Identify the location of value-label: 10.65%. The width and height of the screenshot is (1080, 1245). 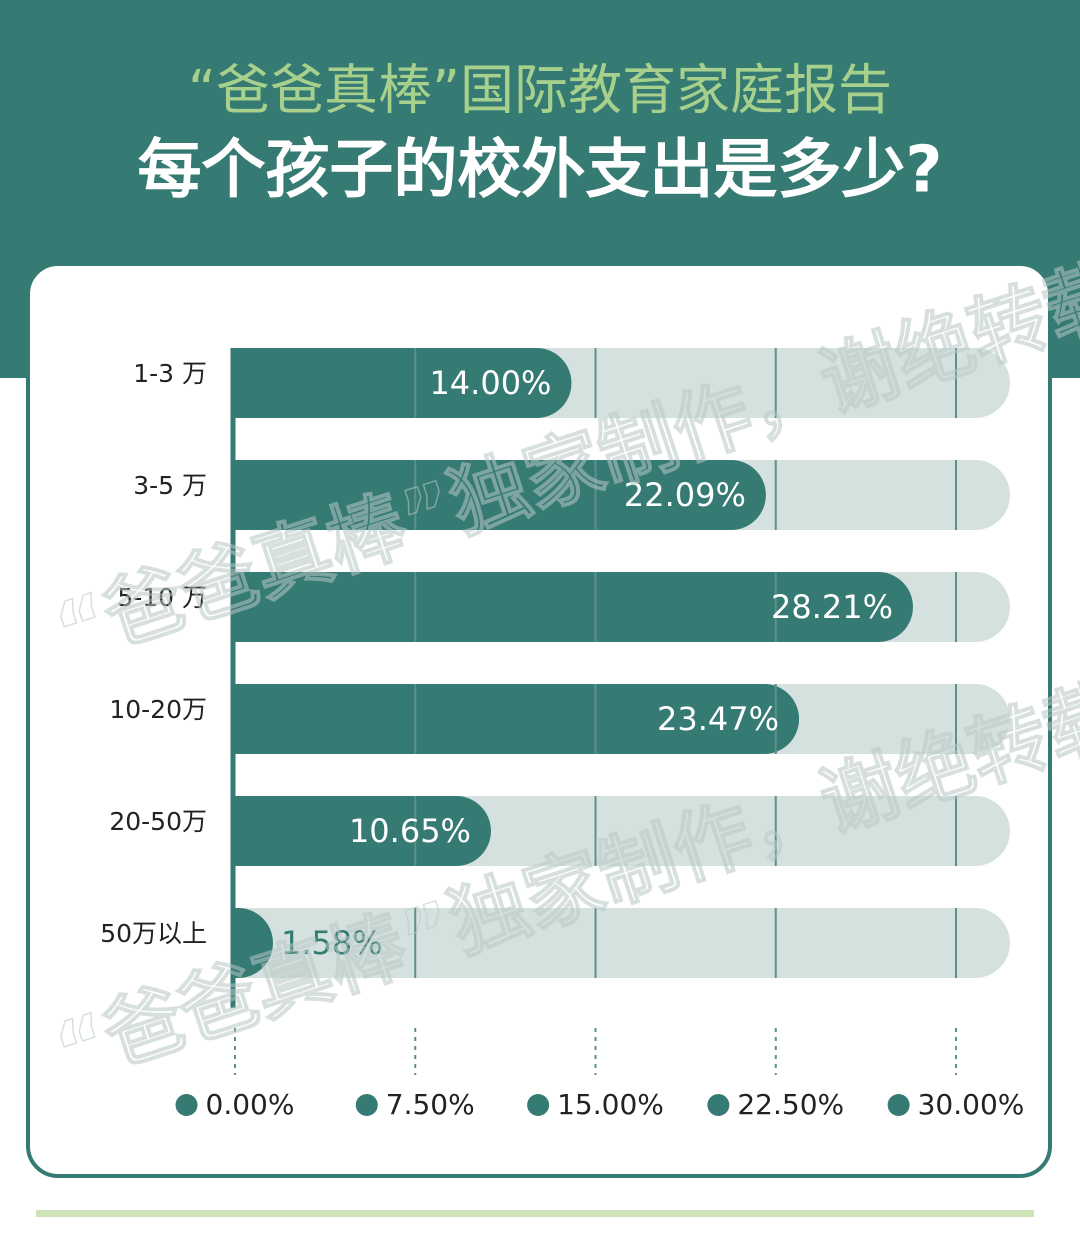
(410, 831).